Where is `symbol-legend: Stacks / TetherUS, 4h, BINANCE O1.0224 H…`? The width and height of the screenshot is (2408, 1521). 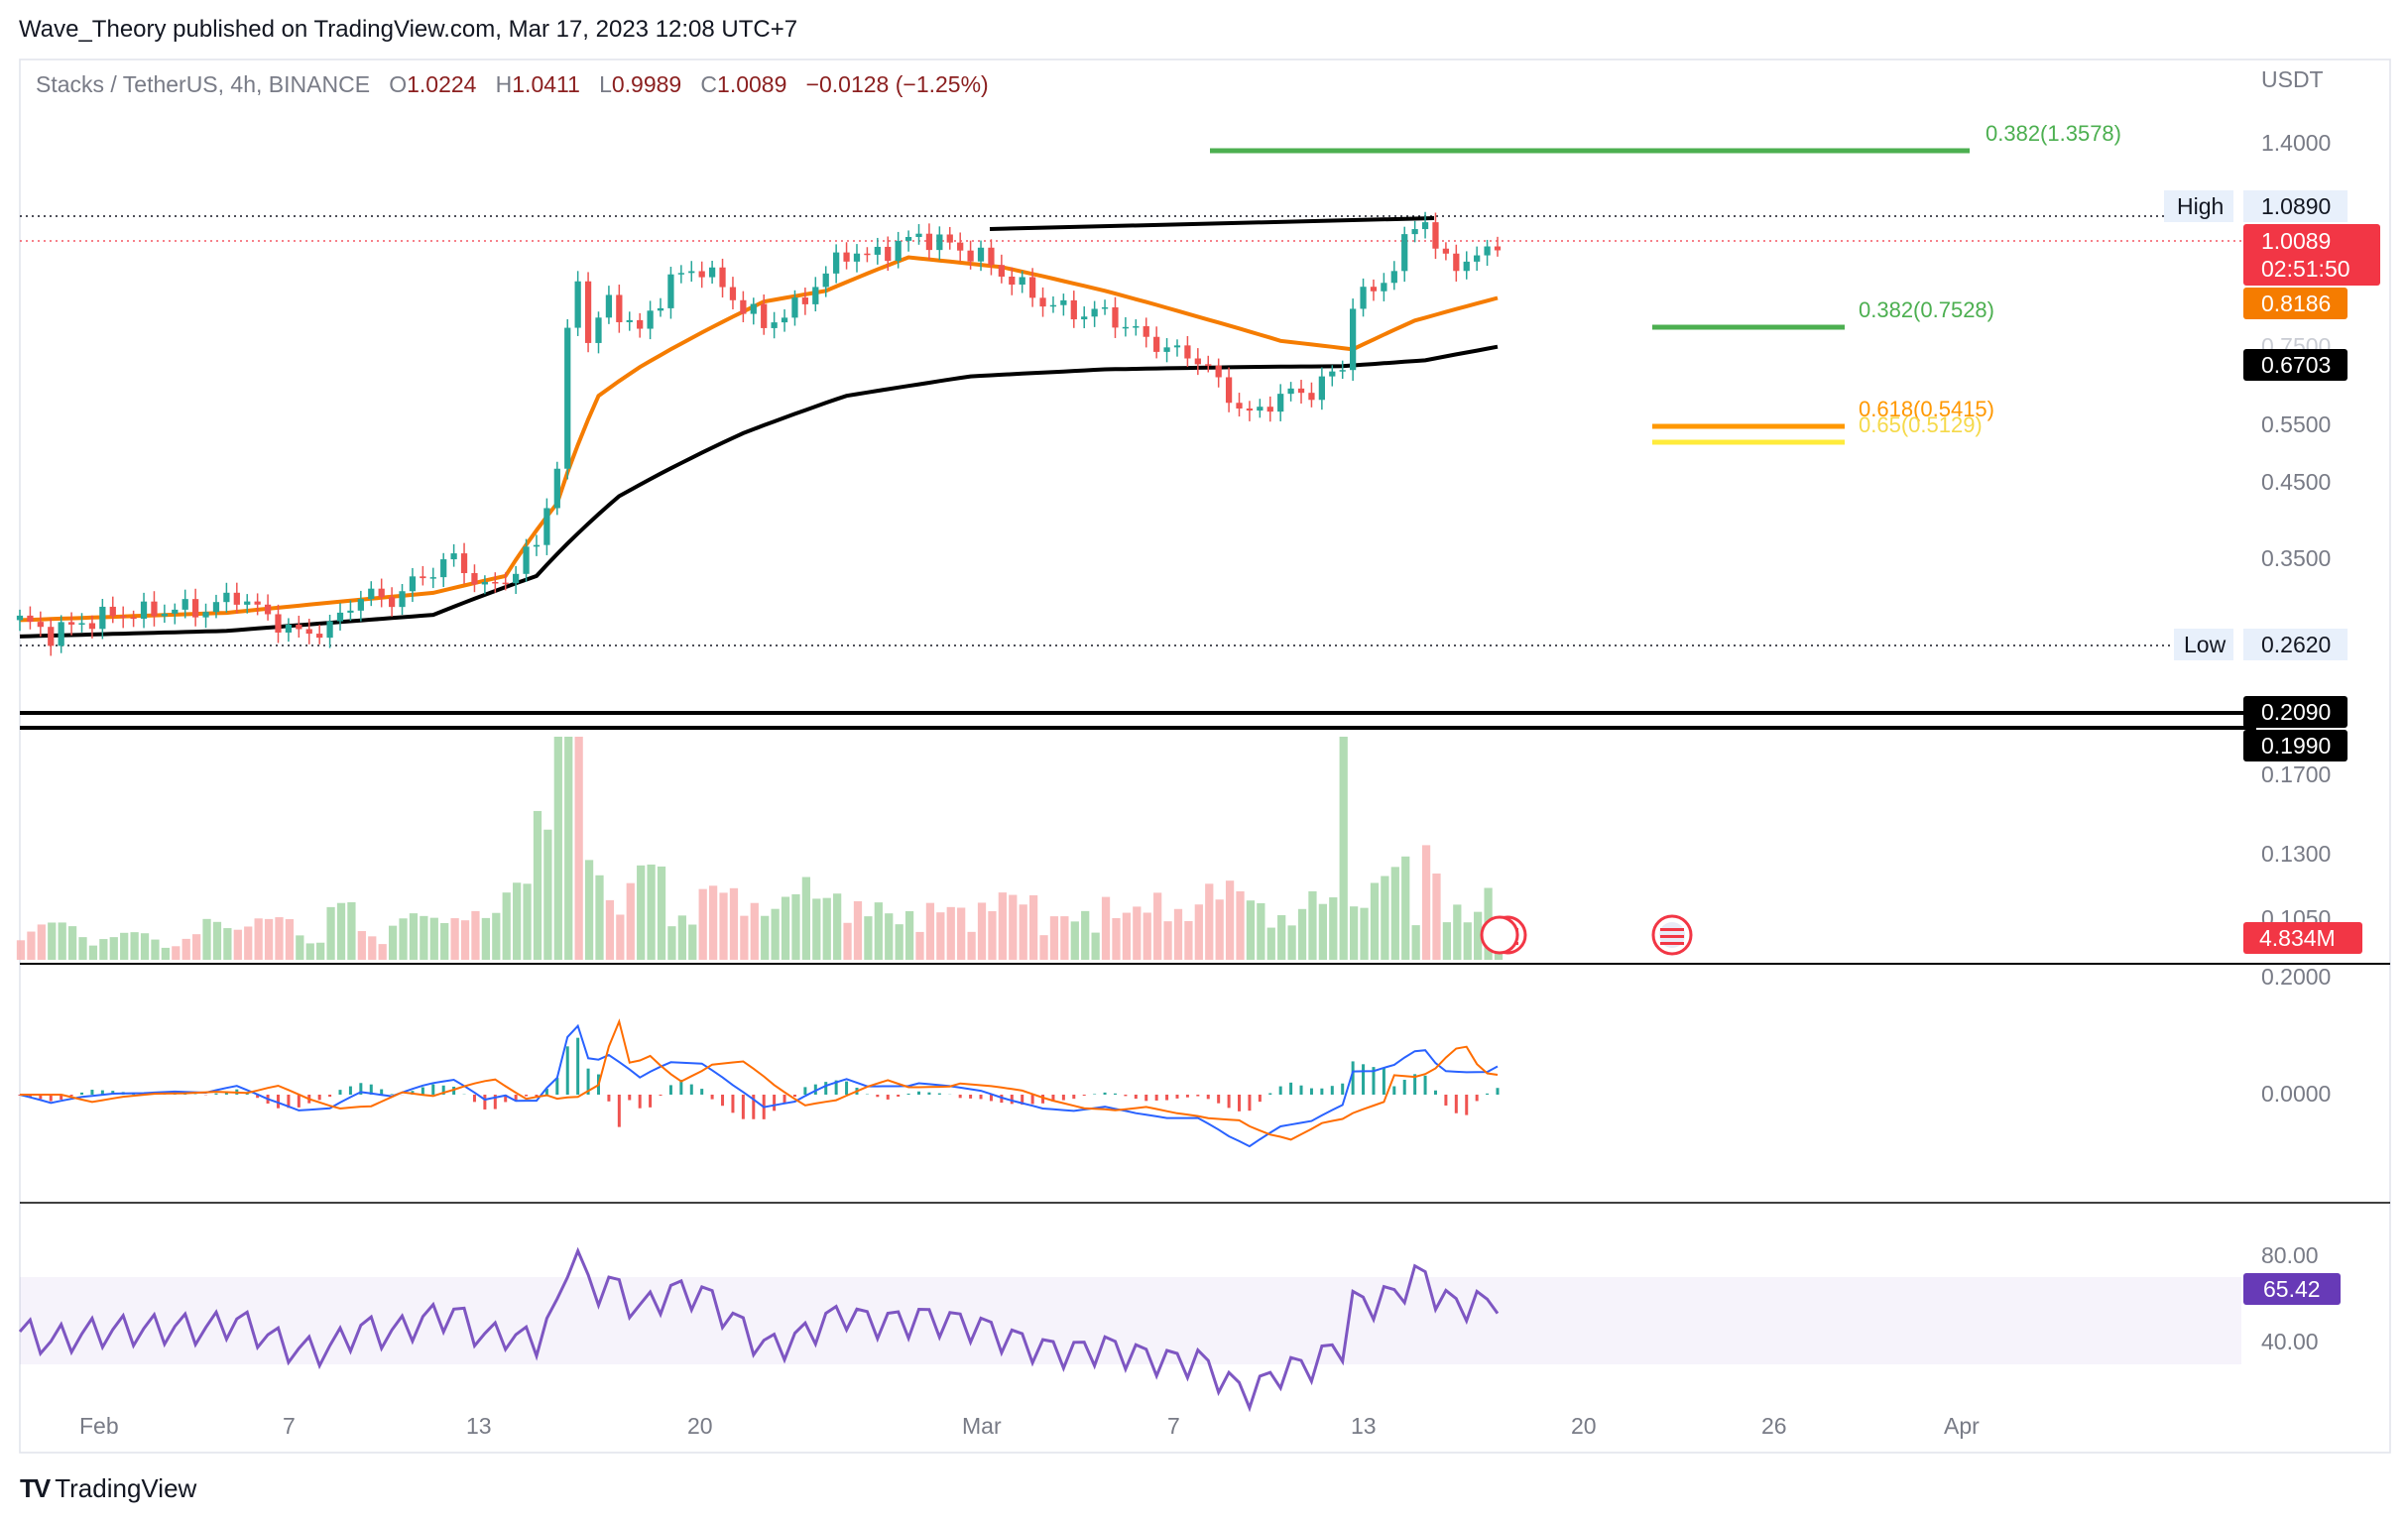 symbol-legend: Stacks / TetherUS, 4h, BINANCE O1.0224 H… is located at coordinates (513, 84).